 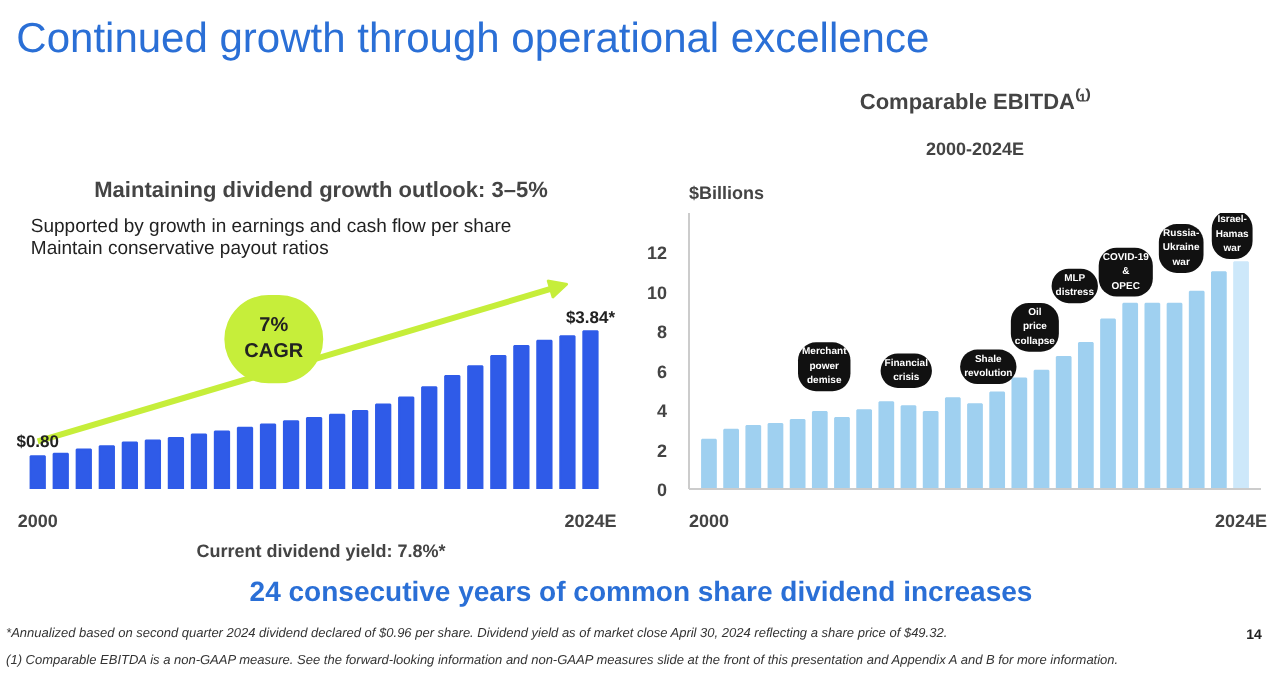 What do you see at coordinates (321, 551) in the screenshot?
I see `text: Current dividend yield: 7.8%*` at bounding box center [321, 551].